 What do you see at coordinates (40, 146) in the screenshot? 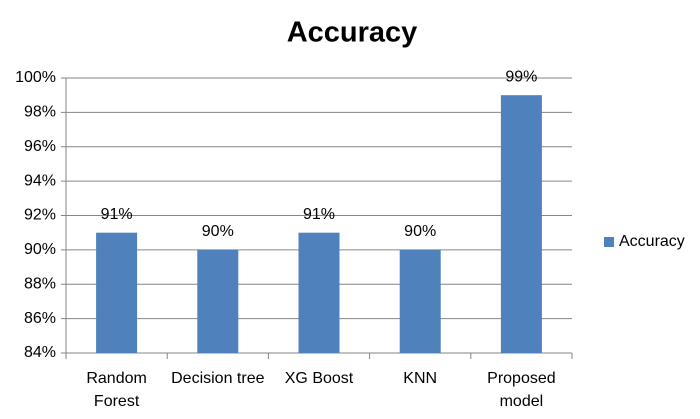
I see `y-tick-label: 96%` at bounding box center [40, 146].